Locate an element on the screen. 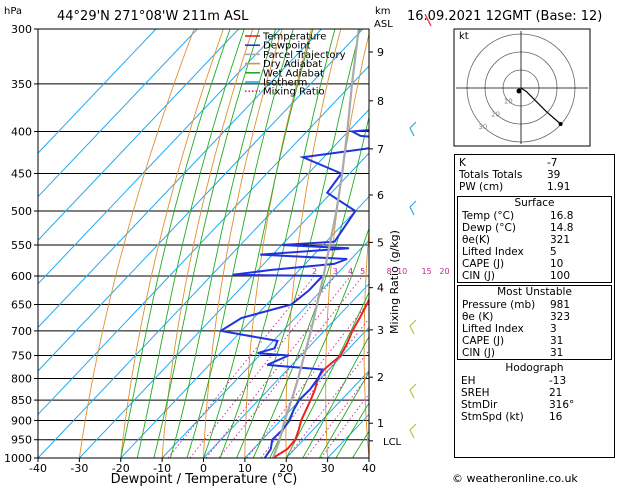 This screenshot has width=629, height=486. hodograph-ring-label: 10 is located at coordinates (508, 102).